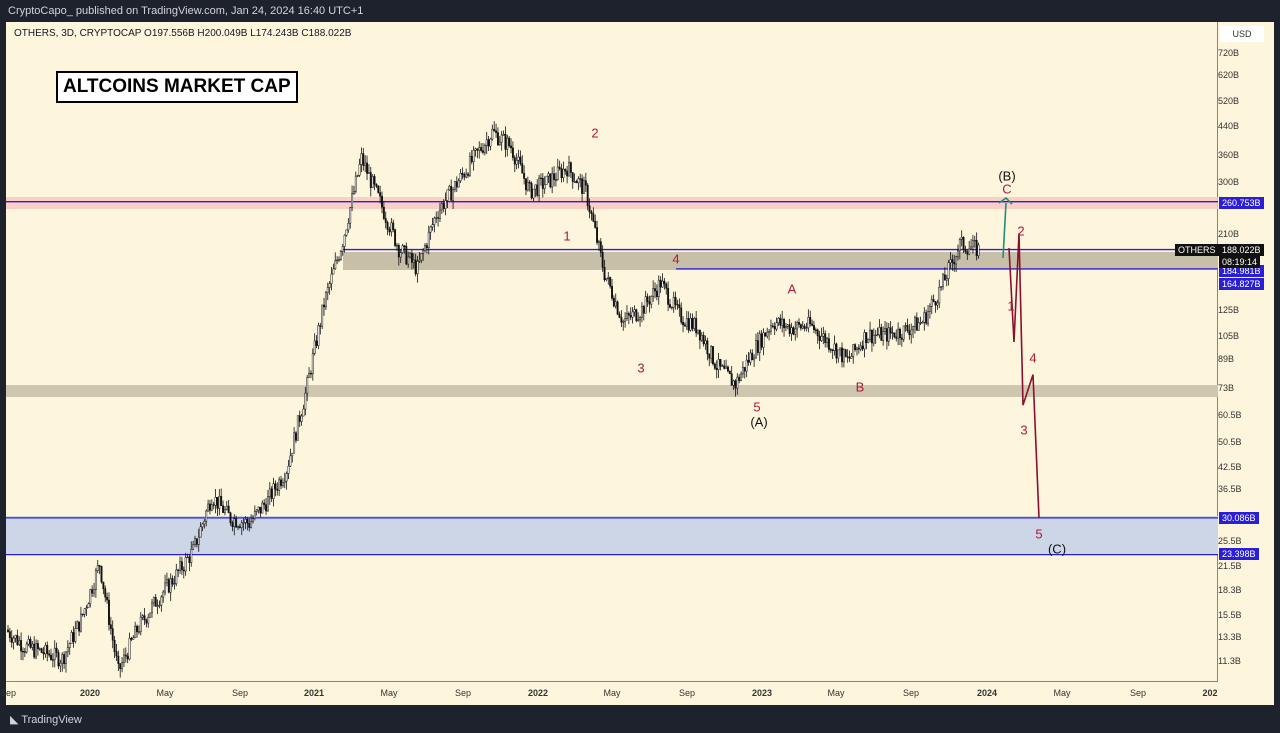 This screenshot has width=1280, height=733. What do you see at coordinates (792, 289) in the screenshot?
I see `wave-label: A` at bounding box center [792, 289].